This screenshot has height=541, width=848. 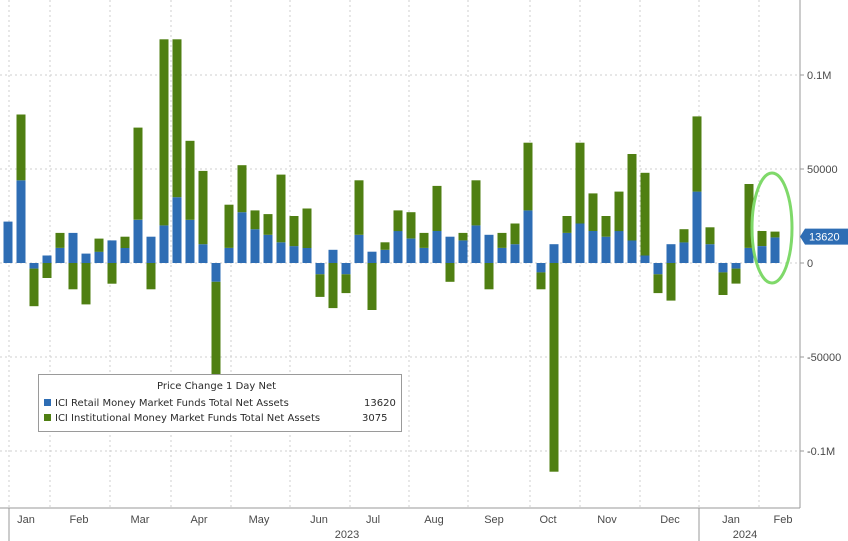 What do you see at coordinates (47, 417) in the screenshot?
I see `legend-swatch-institutional` at bounding box center [47, 417].